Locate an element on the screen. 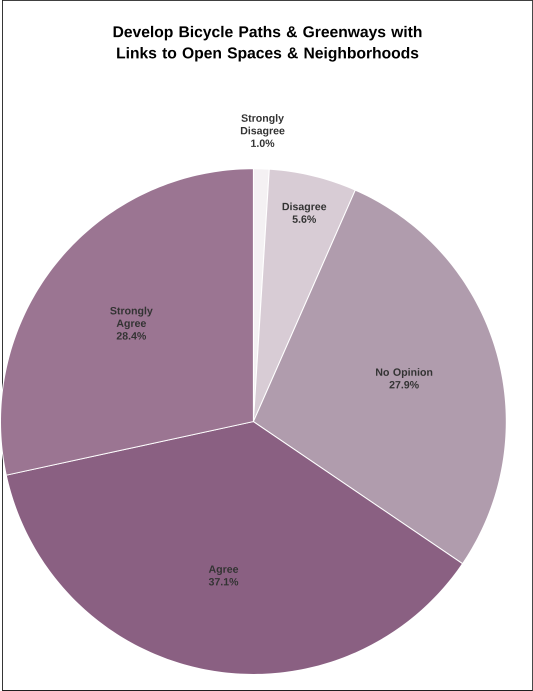 This screenshot has height=691, width=533. slice-label: Strongly Agree is located at coordinates (131, 318).